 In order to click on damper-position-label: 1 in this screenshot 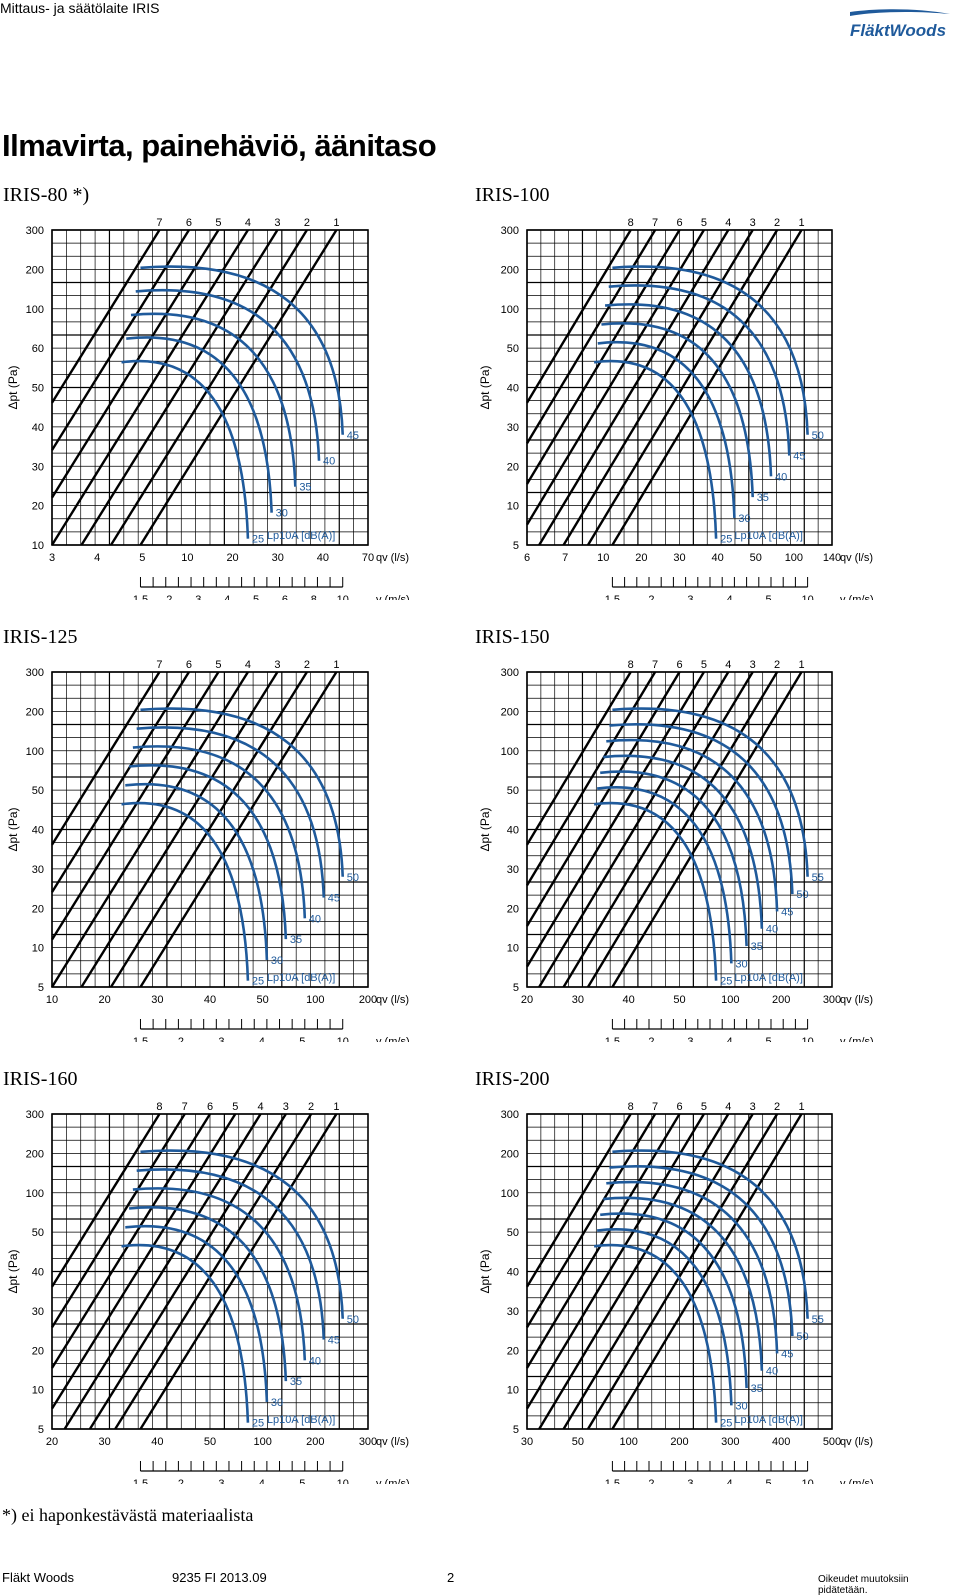, I will do `click(801, 1107)`.